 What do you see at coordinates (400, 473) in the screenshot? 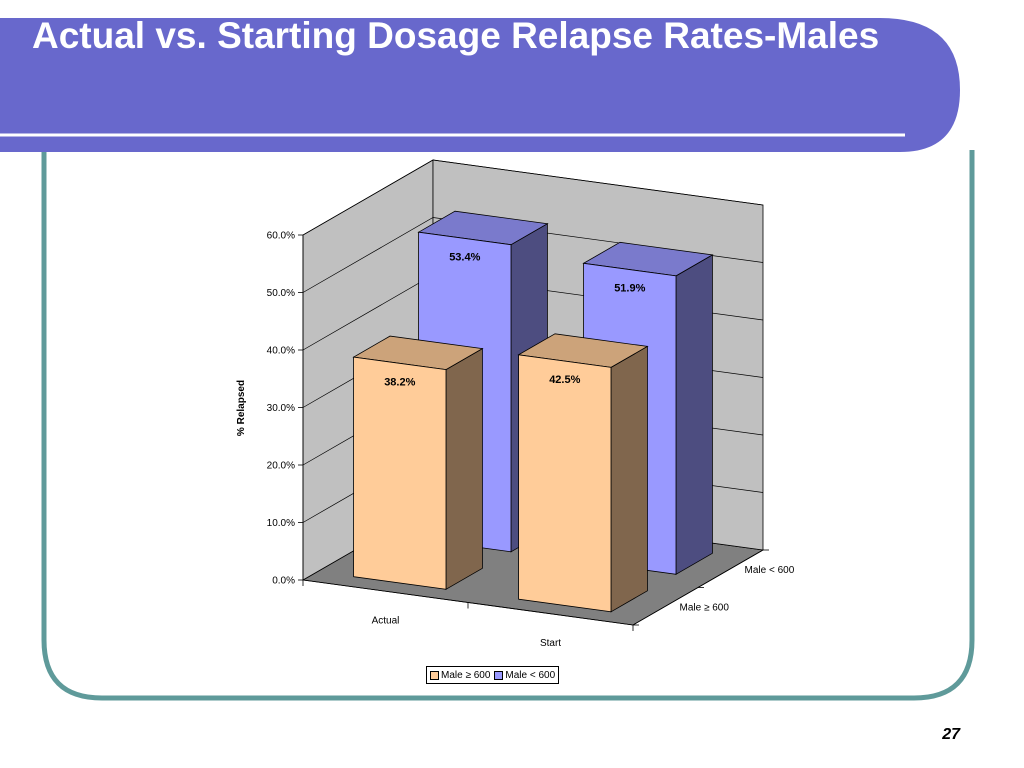
I see `bar-male-600-actual` at bounding box center [400, 473].